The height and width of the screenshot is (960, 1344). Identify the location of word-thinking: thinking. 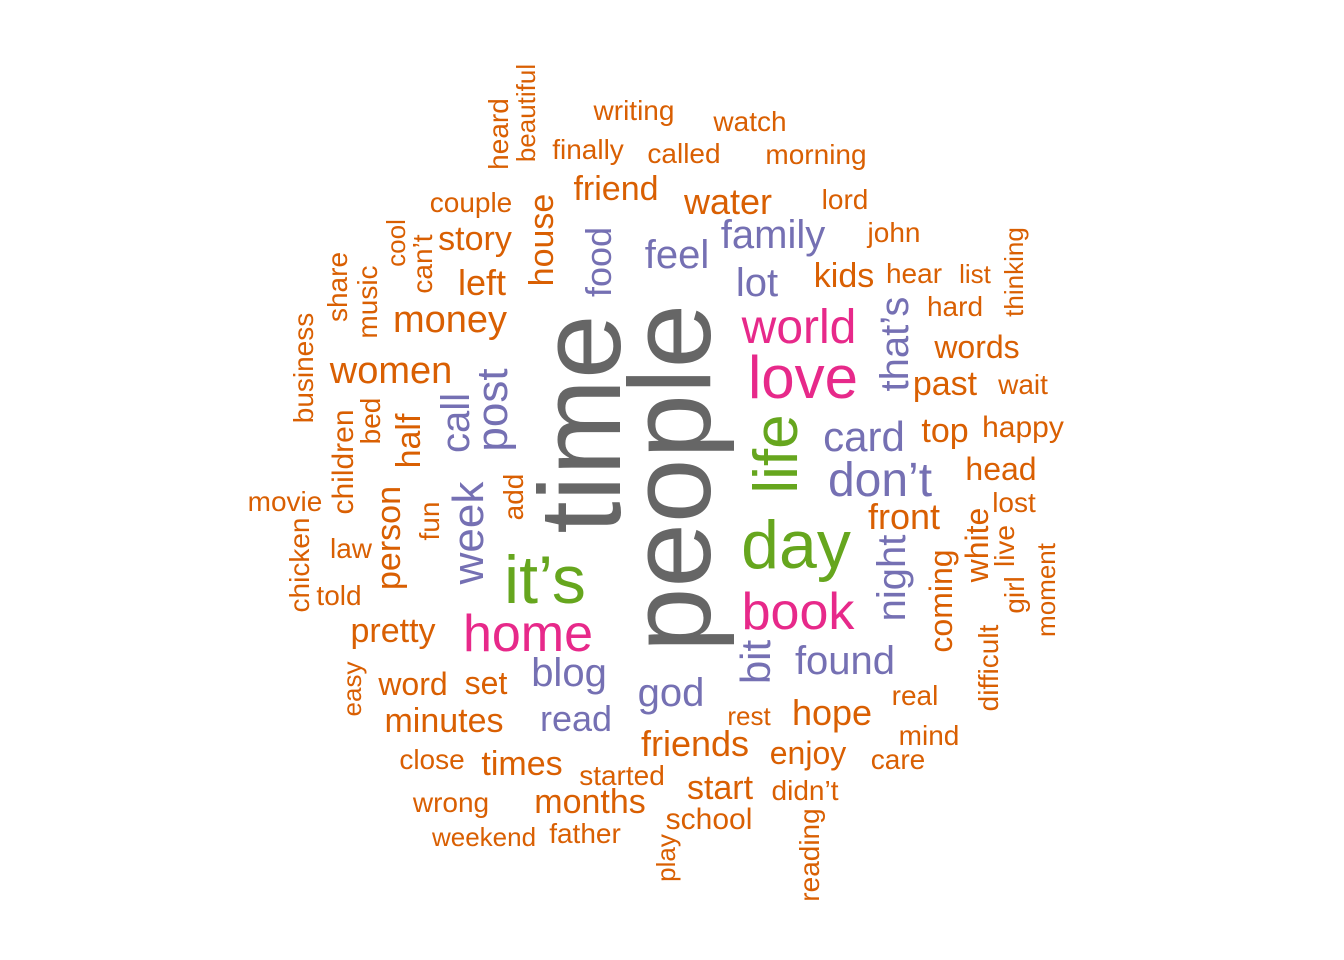
(1014, 272).